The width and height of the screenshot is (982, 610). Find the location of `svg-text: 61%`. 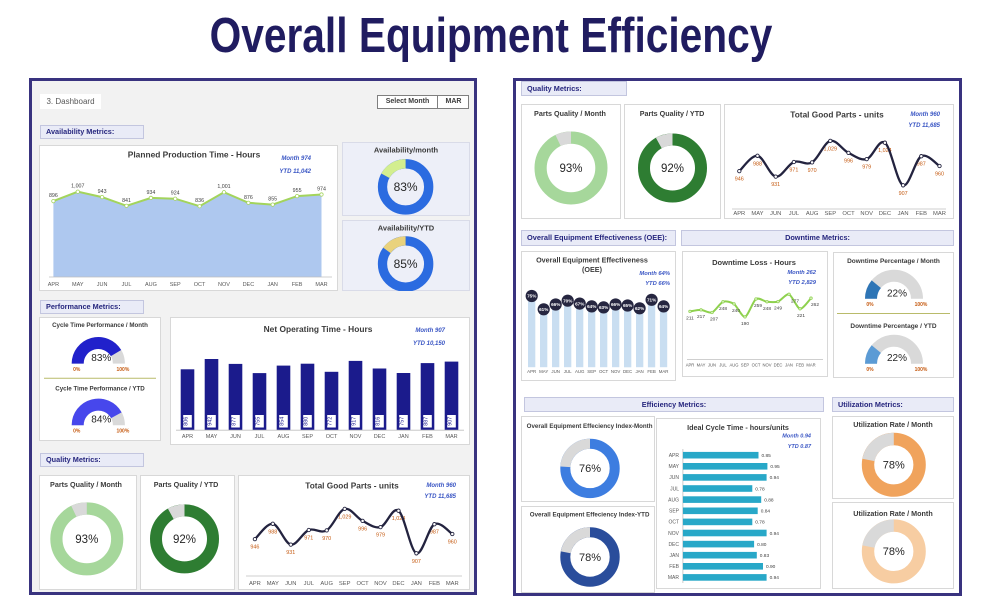

svg-text: 61% is located at coordinates (543, 309).